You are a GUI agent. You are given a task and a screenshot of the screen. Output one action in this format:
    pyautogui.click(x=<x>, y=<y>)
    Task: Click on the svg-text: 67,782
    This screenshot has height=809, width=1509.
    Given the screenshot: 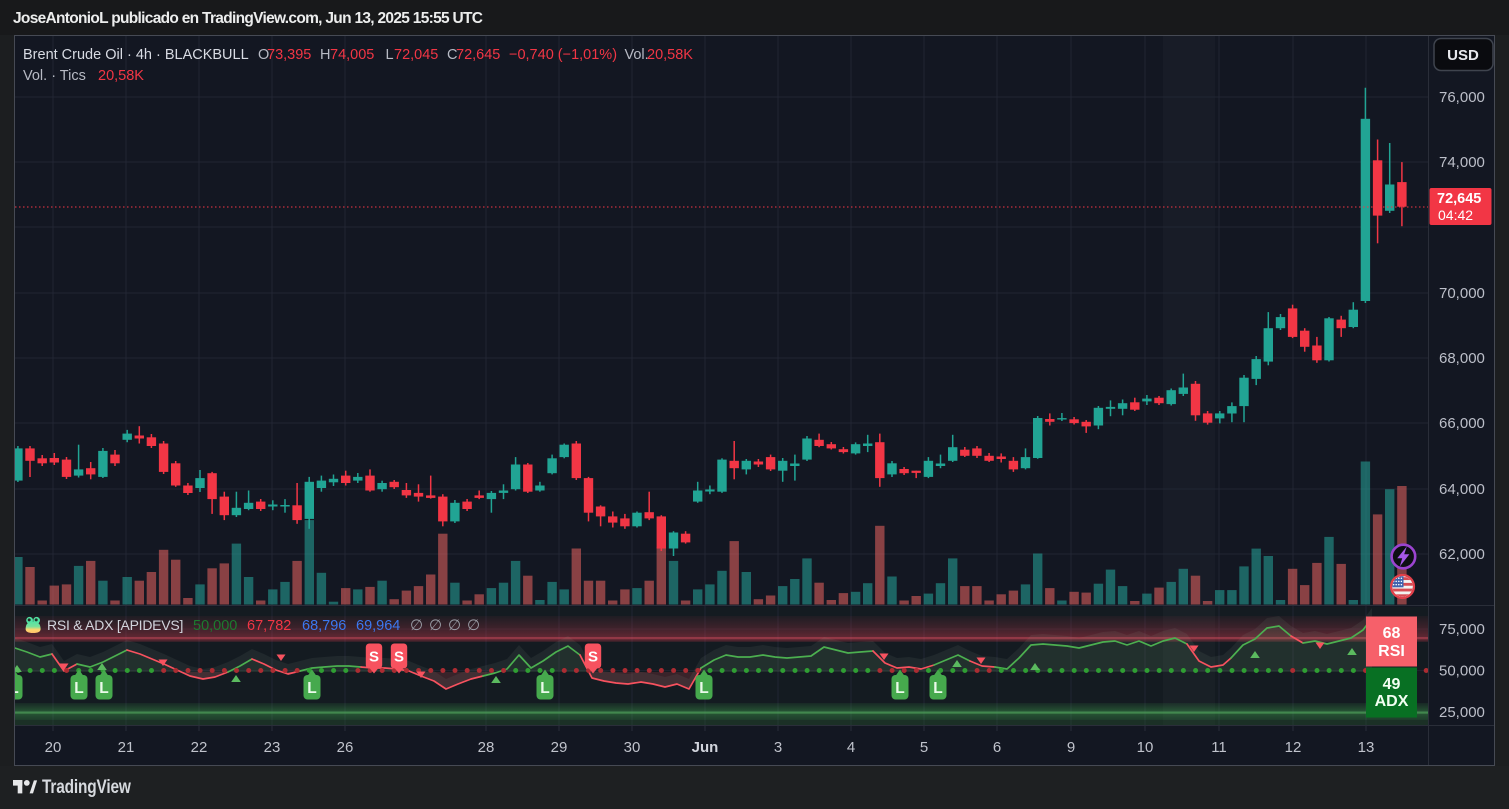 What is the action you would take?
    pyautogui.click(x=269, y=626)
    